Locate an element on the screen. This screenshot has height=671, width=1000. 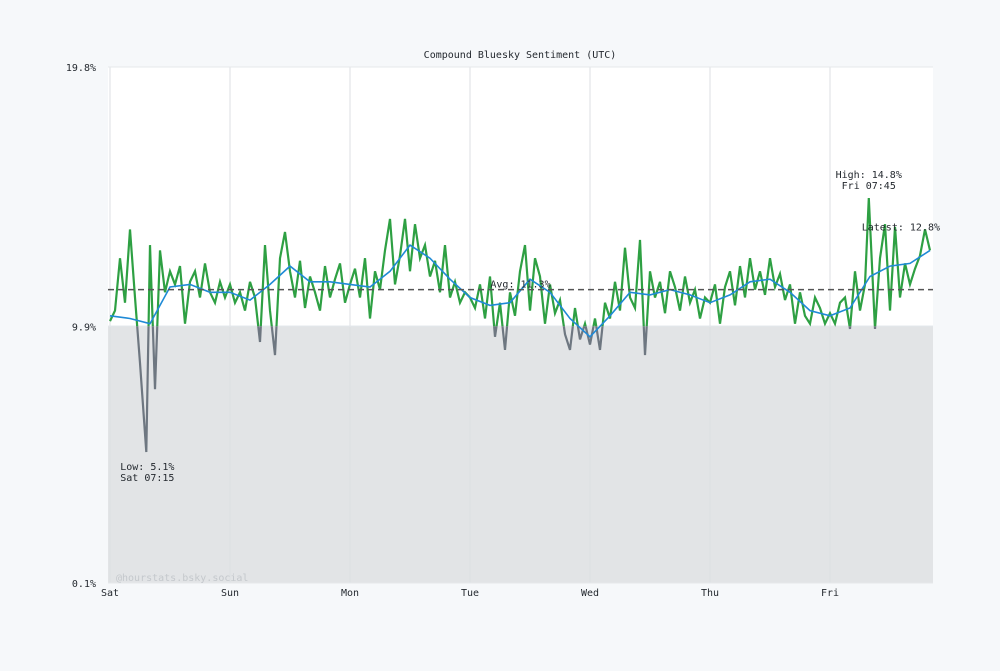
x-tick-label: Tue is located at coordinates (470, 593).